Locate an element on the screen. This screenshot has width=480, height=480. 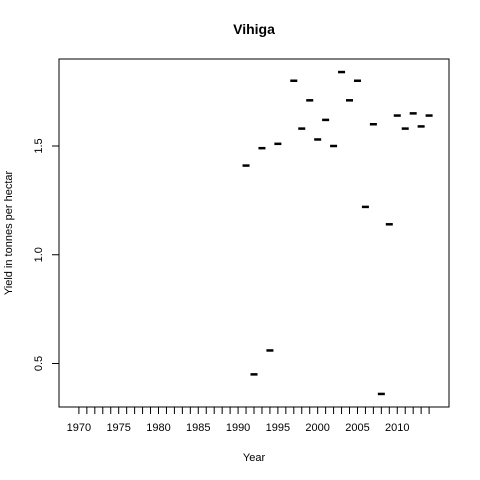
x-tick-label: 1995 is located at coordinates (278, 428).